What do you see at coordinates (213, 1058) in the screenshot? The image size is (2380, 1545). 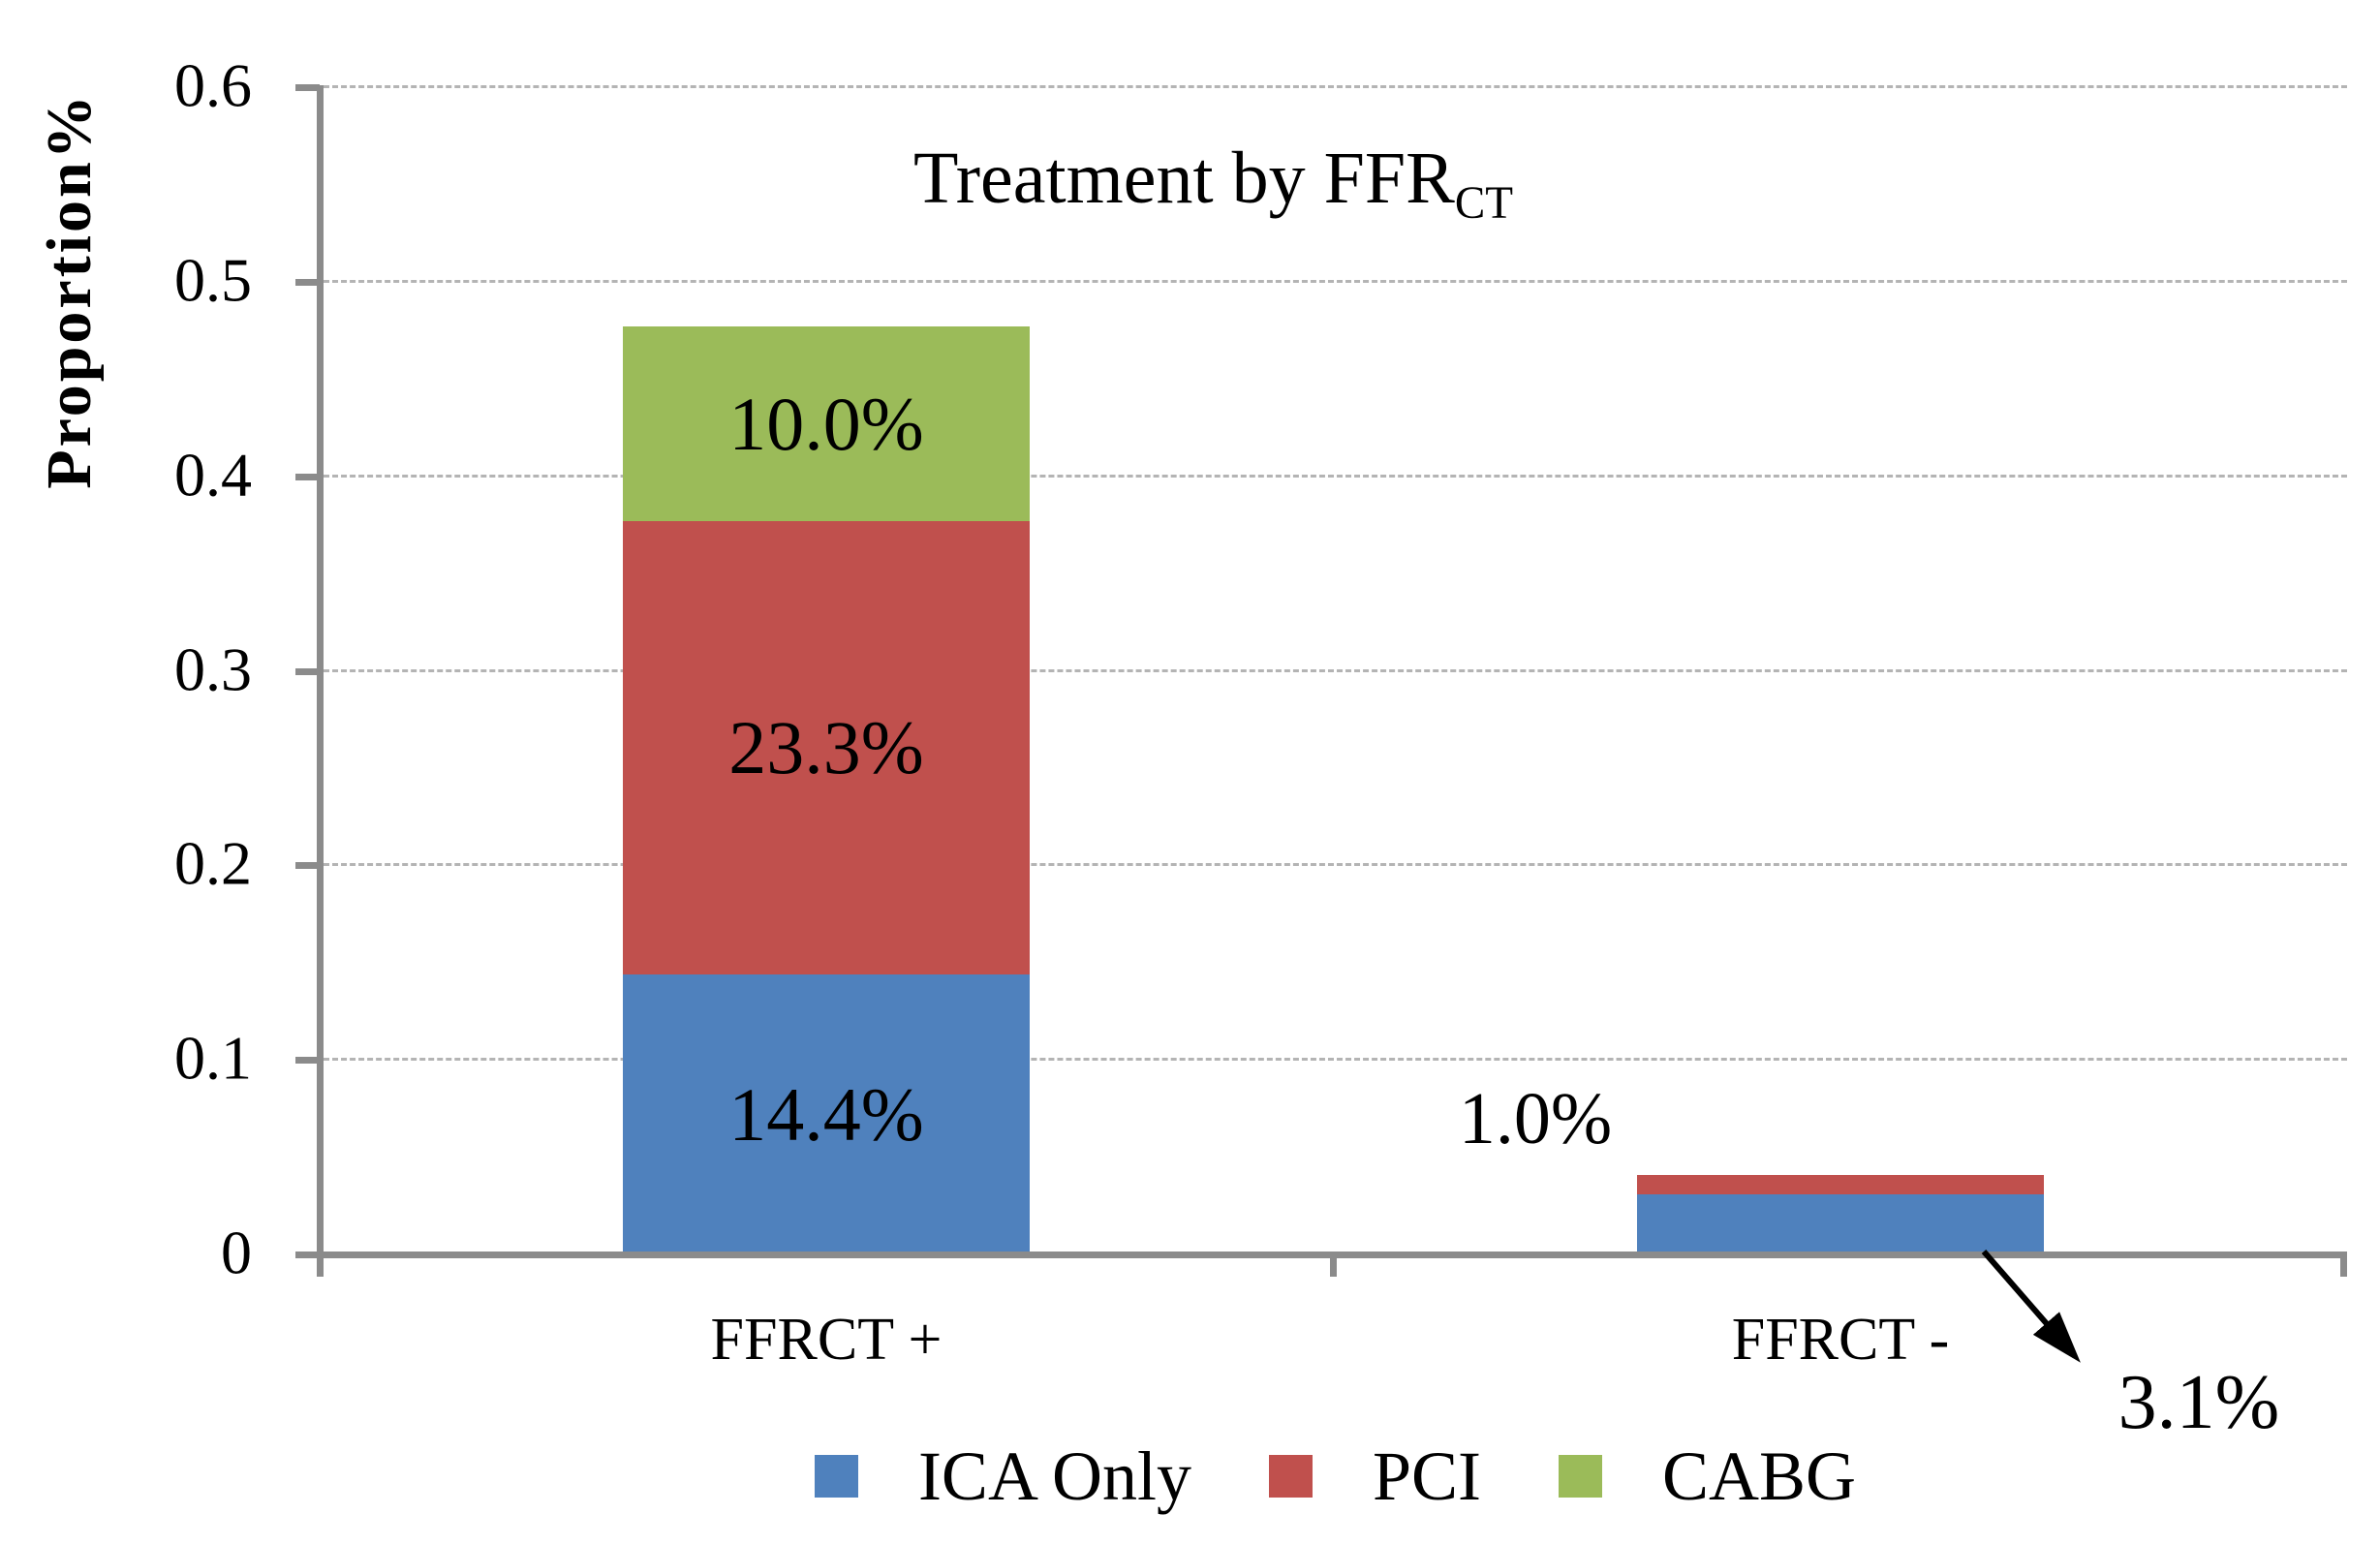 I see `y-tick-label-0.1: 0.1` at bounding box center [213, 1058].